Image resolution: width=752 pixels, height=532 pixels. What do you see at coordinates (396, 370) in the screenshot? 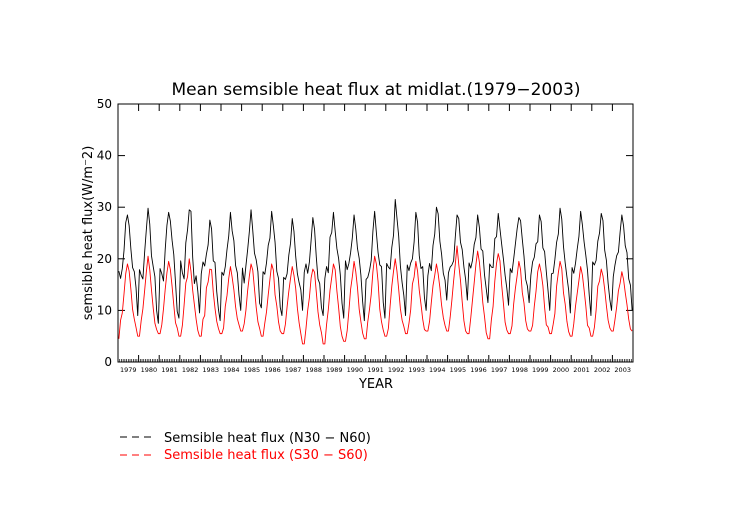
I see `x-tick-label: 1992` at bounding box center [396, 370].